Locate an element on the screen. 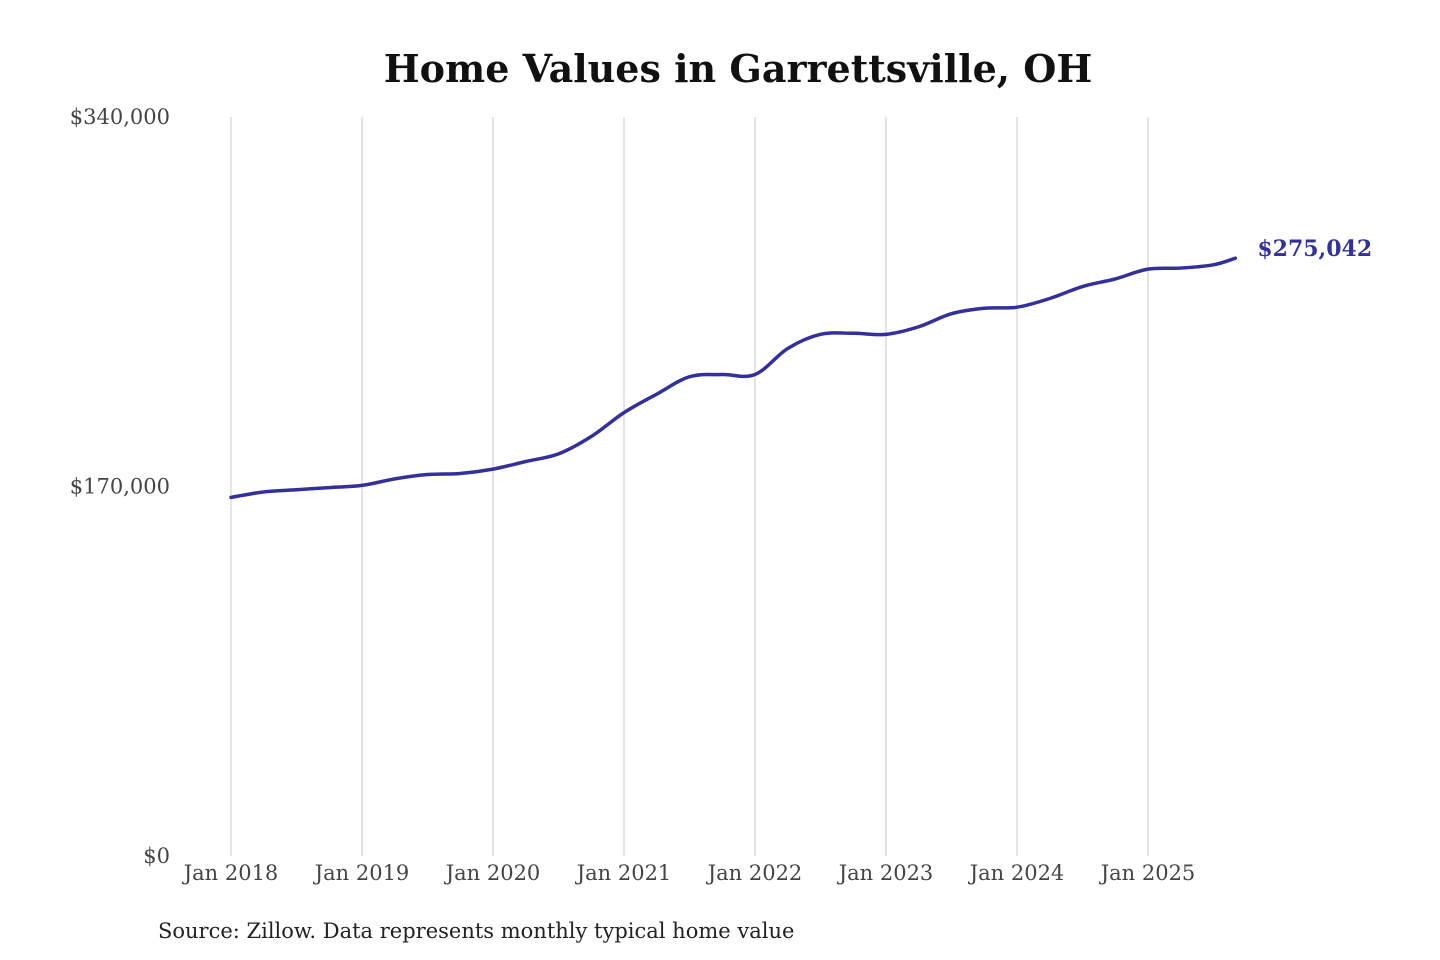 The image size is (1440, 960). y-tick-label: $170,000 is located at coordinates (120, 487).